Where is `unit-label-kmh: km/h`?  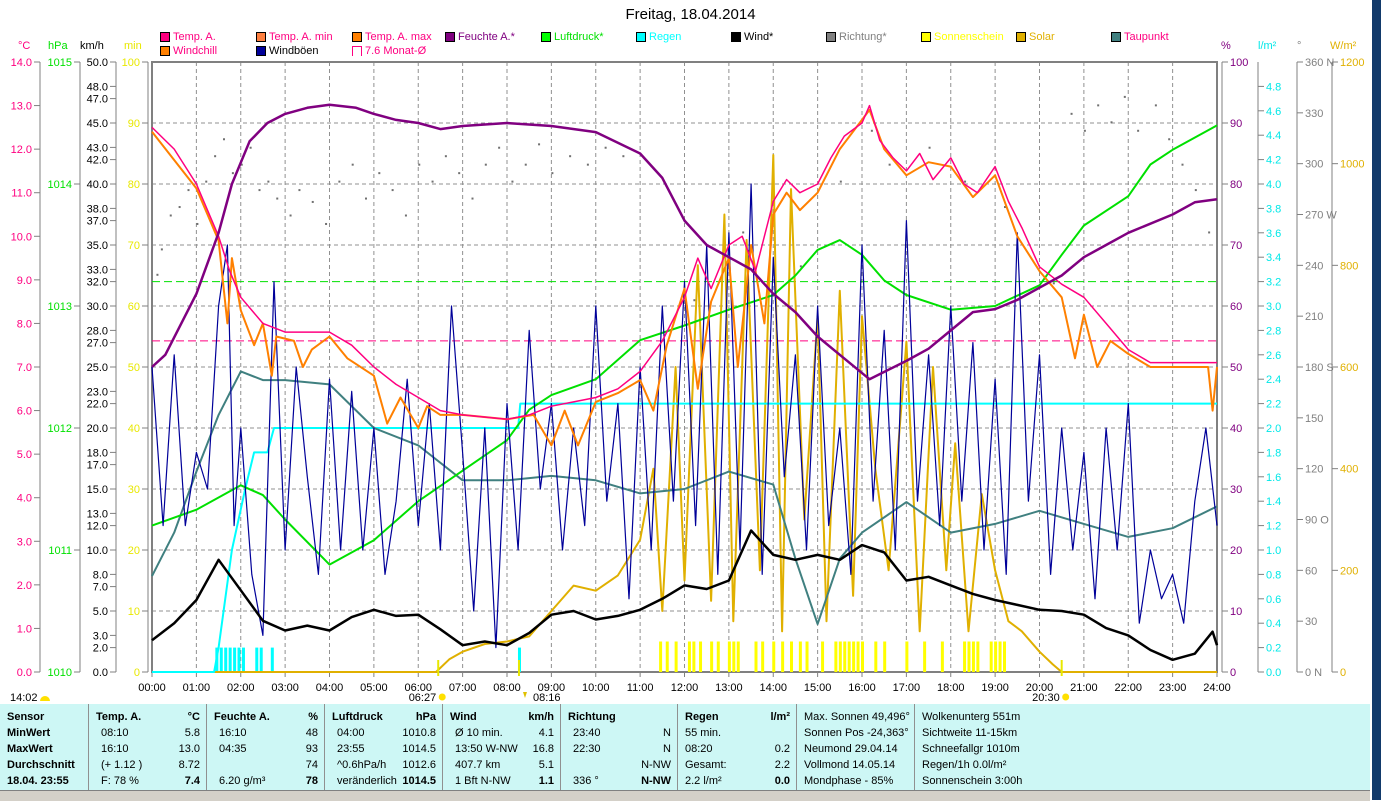
unit-label-kmh: km/h is located at coordinates (92, 46).